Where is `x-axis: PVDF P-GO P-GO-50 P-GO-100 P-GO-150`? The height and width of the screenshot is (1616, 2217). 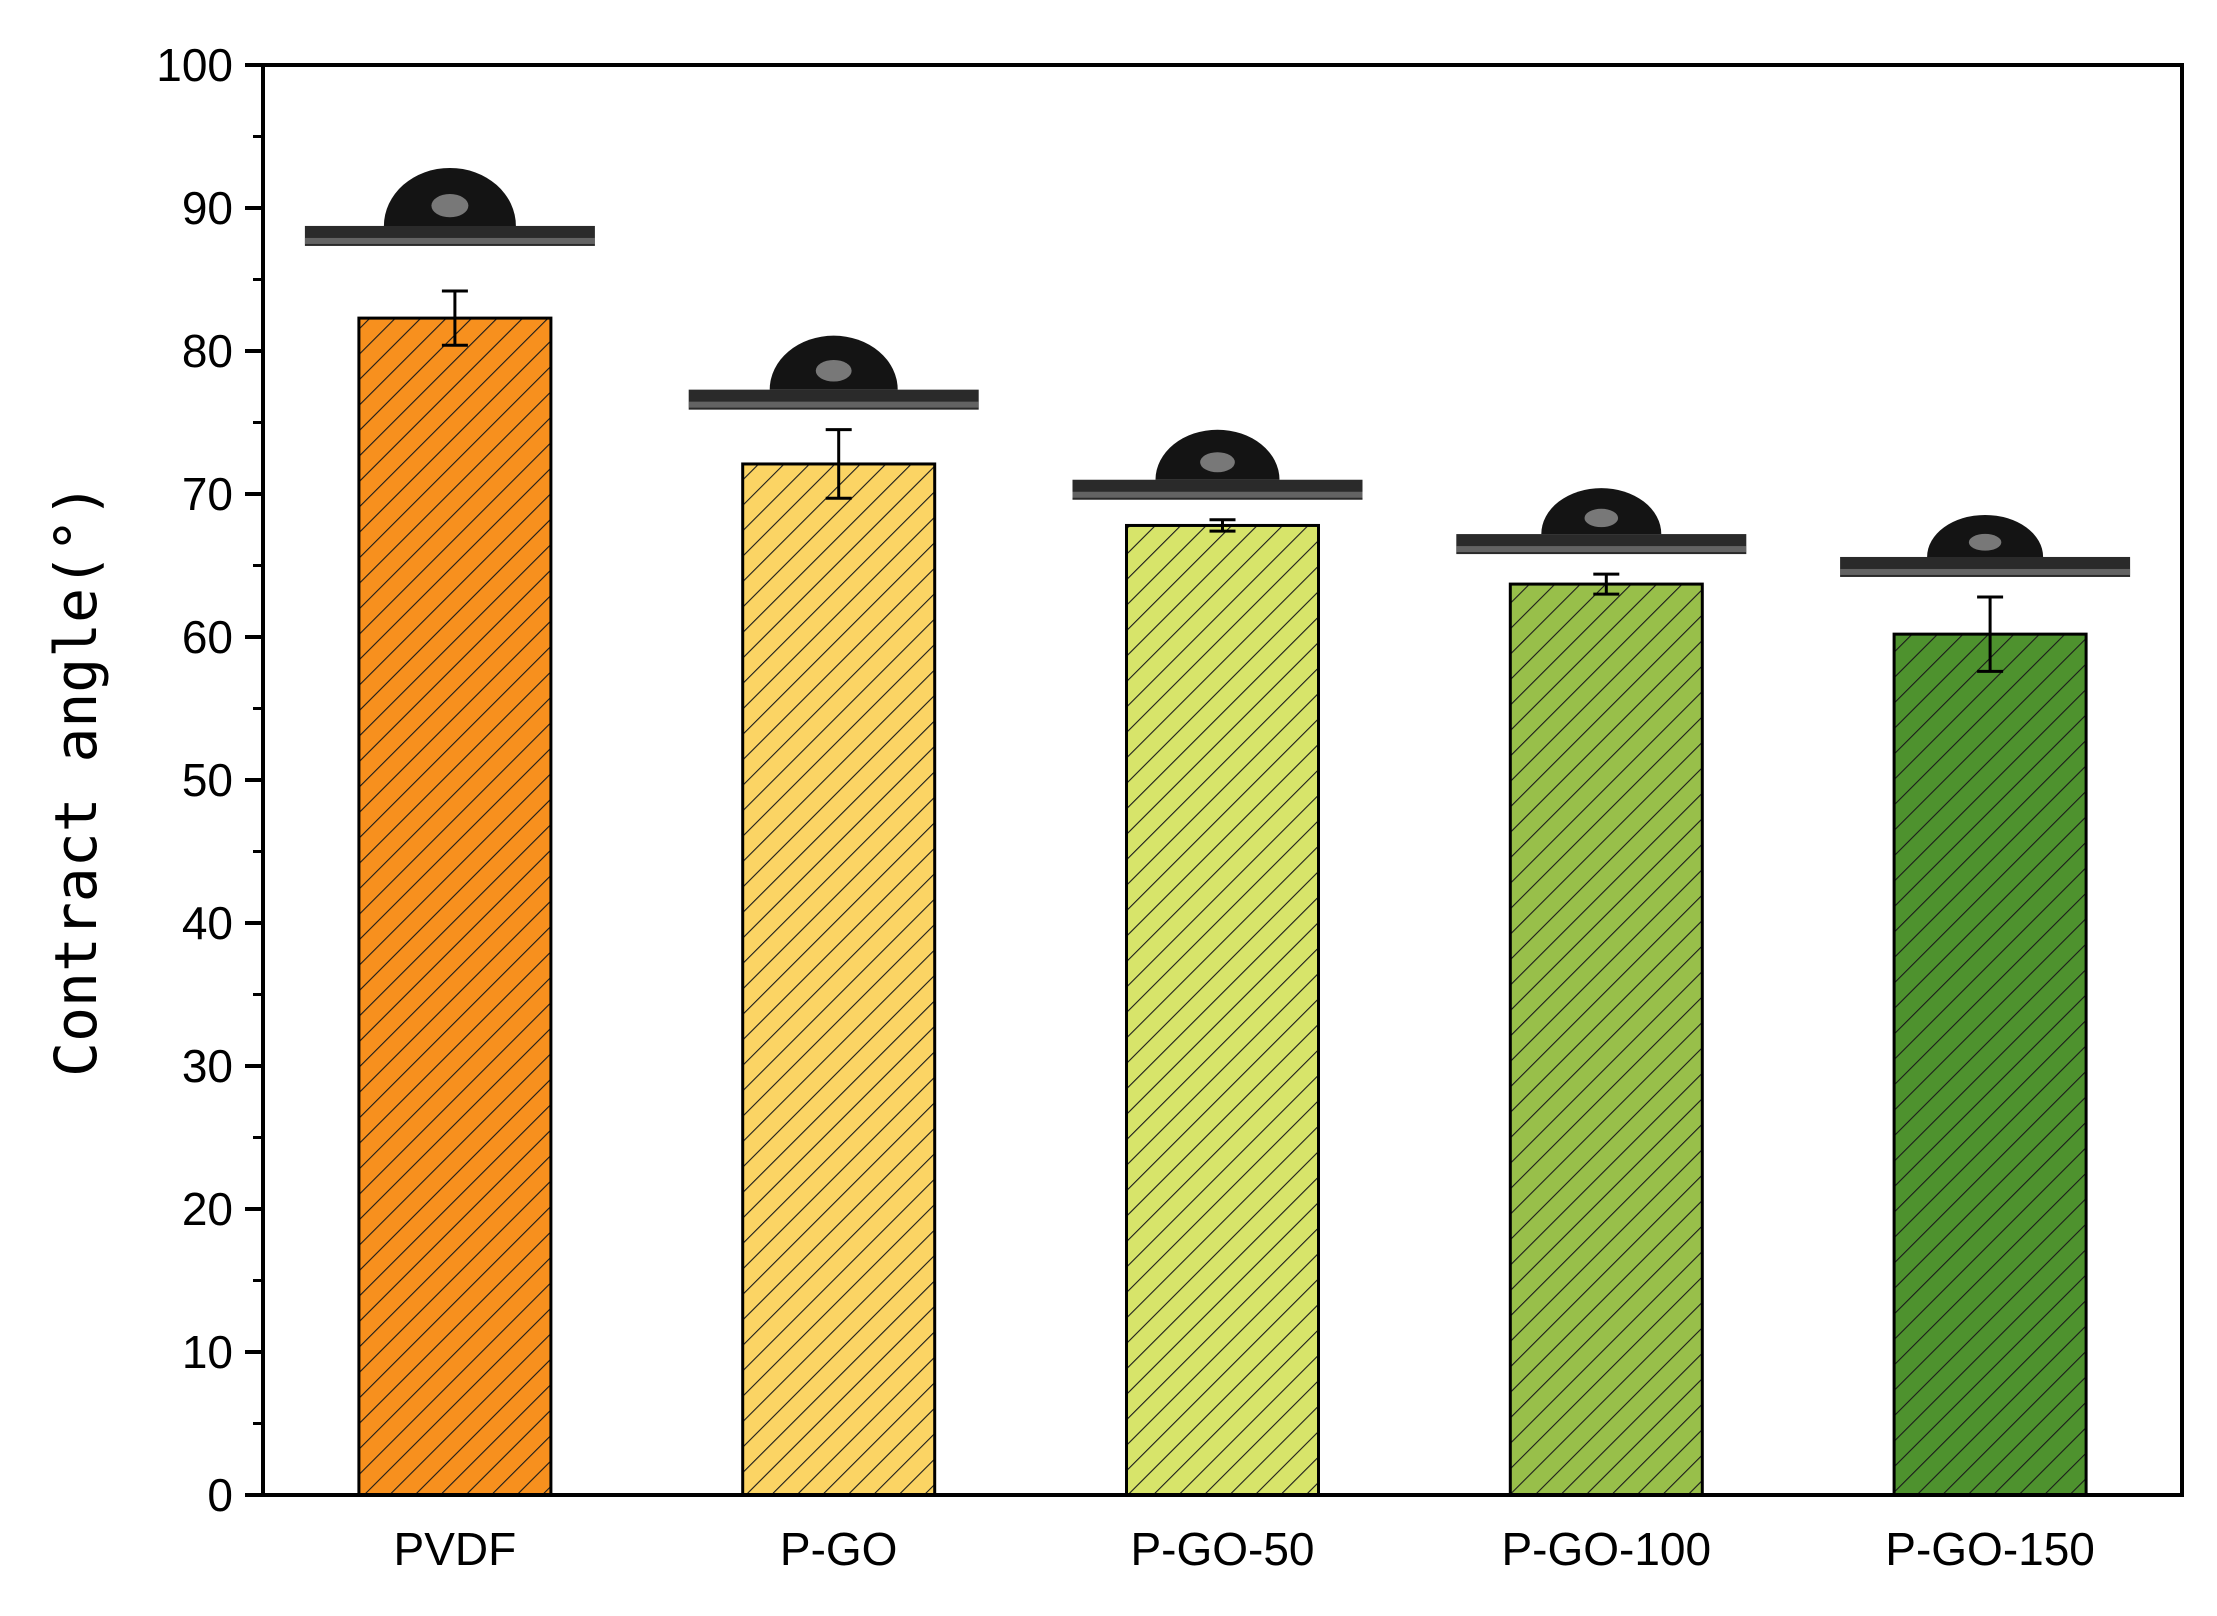 x-axis: PVDF P-GO P-GO-50 P-GO-100 P-GO-150 is located at coordinates (1244, 1549).